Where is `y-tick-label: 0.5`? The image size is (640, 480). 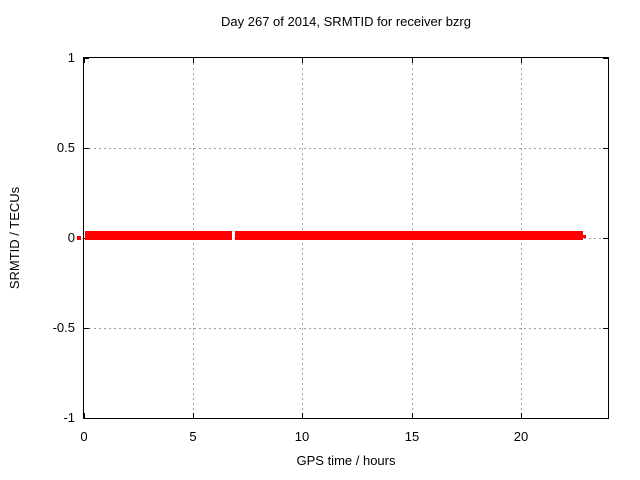 y-tick-label: 0.5 is located at coordinates (65, 147).